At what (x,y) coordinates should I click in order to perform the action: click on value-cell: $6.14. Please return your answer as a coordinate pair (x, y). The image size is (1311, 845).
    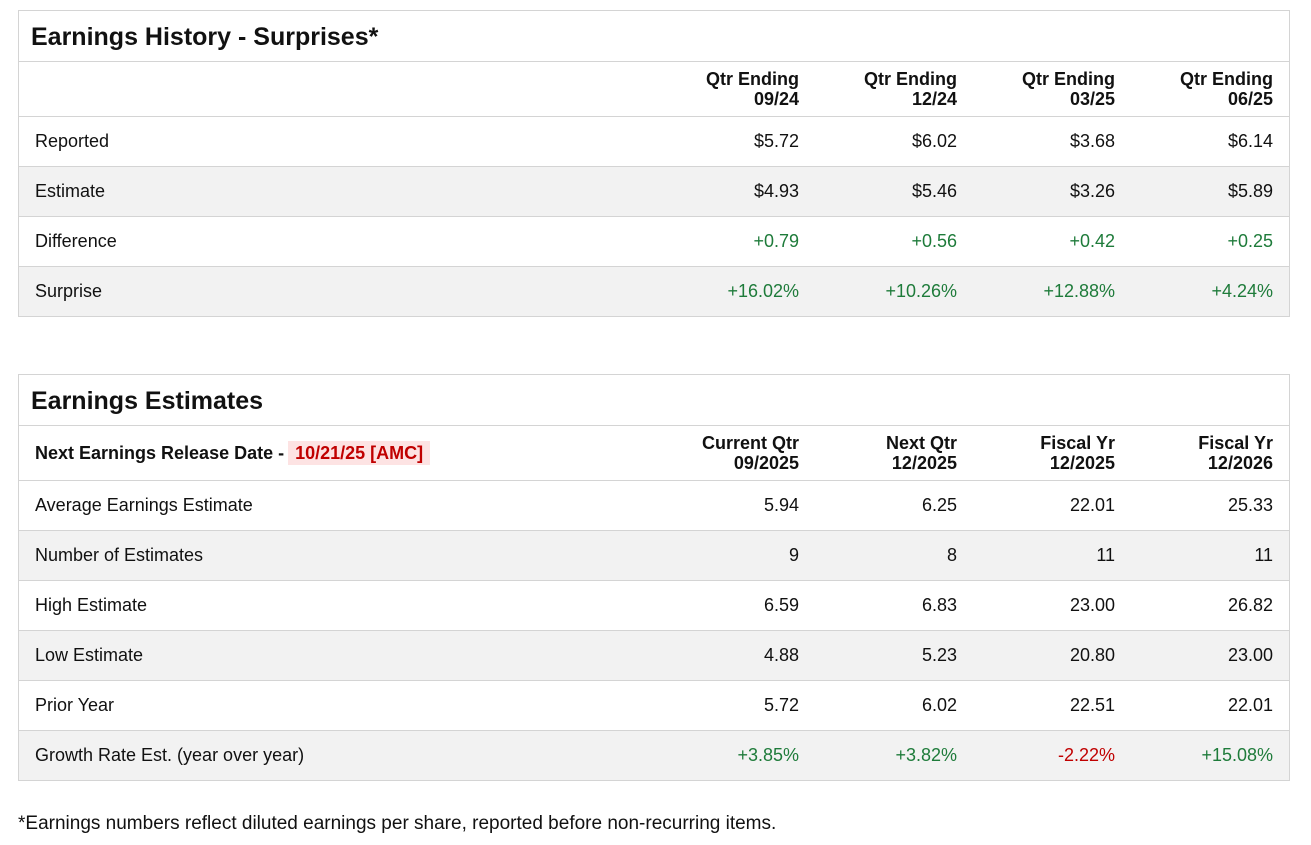
    Looking at the image, I should click on (1210, 141).